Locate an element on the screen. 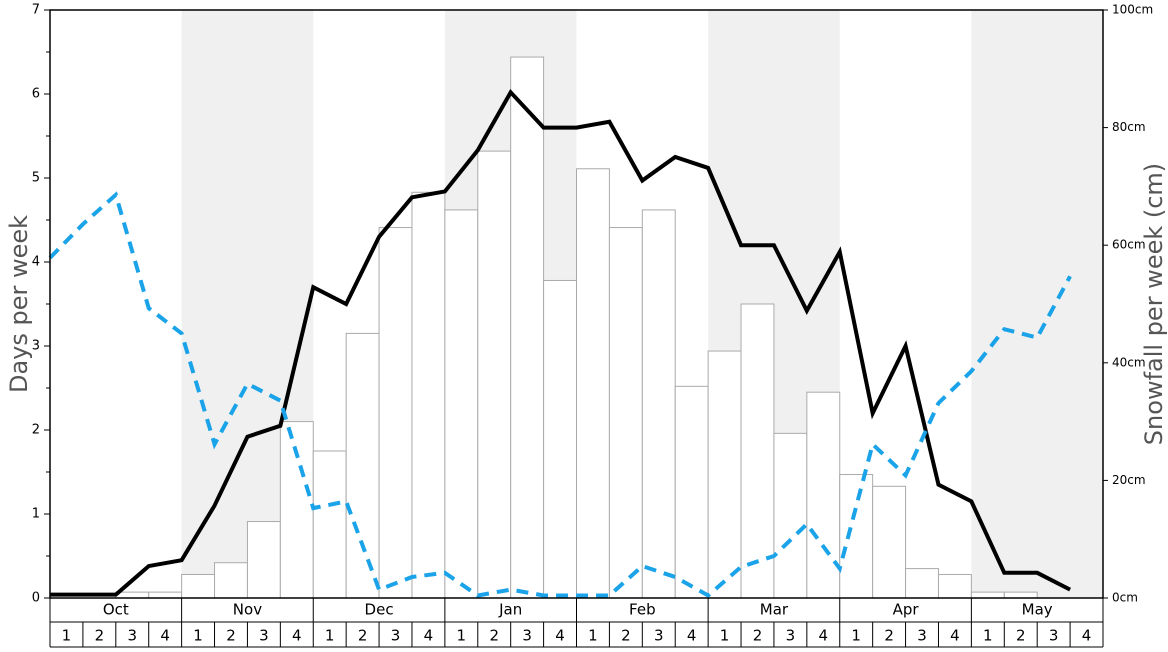  y2-tick-label: 80cm is located at coordinates (1129, 127).